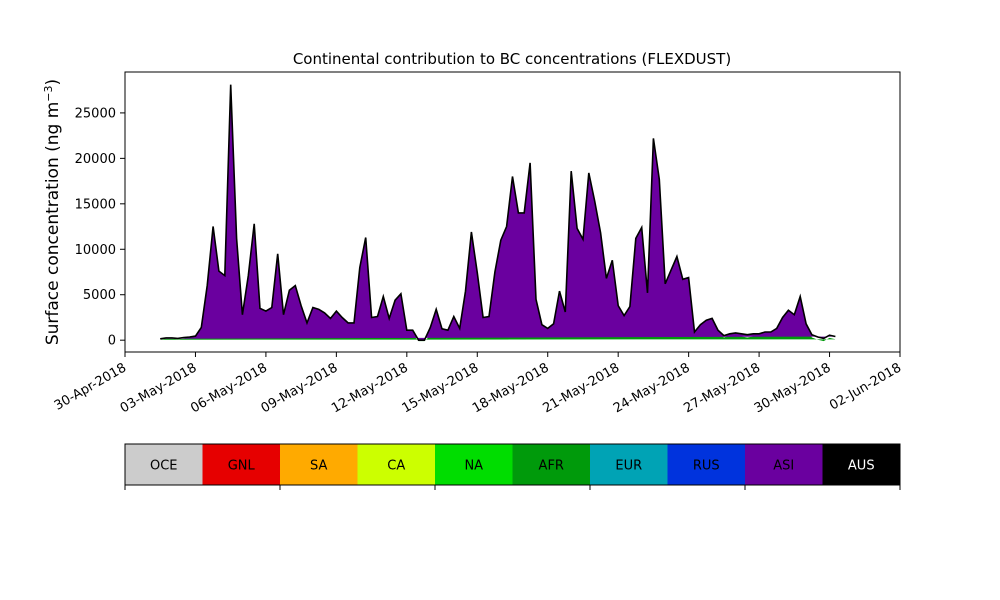  I want to click on legend-label-eur: EUR, so click(628, 466).